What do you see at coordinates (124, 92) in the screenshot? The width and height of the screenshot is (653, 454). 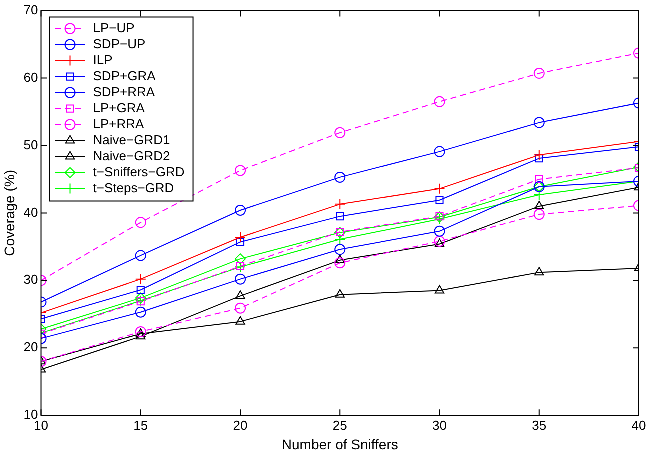 I see `legend-label: SDP+RRA` at bounding box center [124, 92].